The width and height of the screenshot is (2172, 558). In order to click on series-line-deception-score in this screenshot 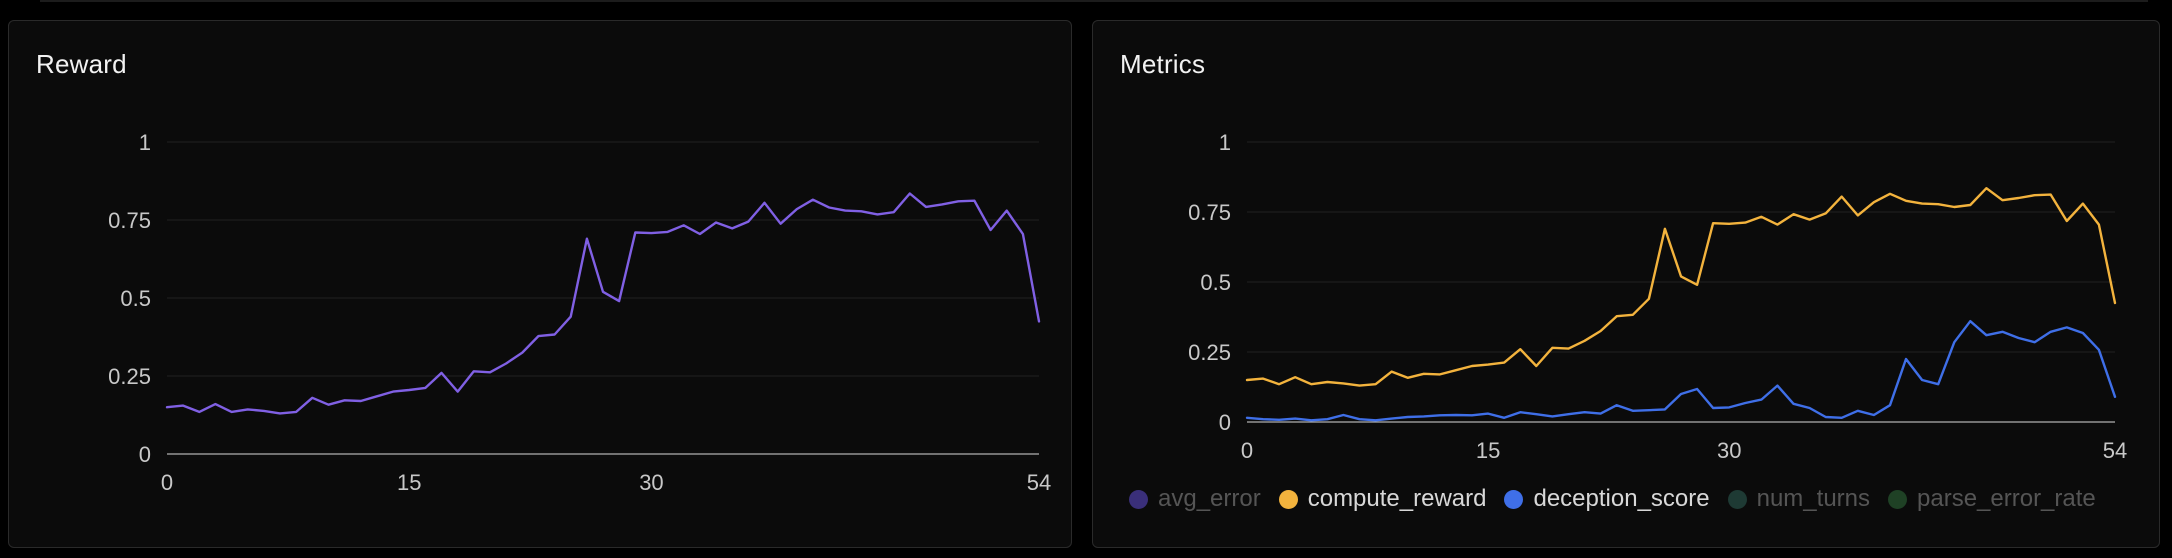, I will do `click(1681, 371)`.